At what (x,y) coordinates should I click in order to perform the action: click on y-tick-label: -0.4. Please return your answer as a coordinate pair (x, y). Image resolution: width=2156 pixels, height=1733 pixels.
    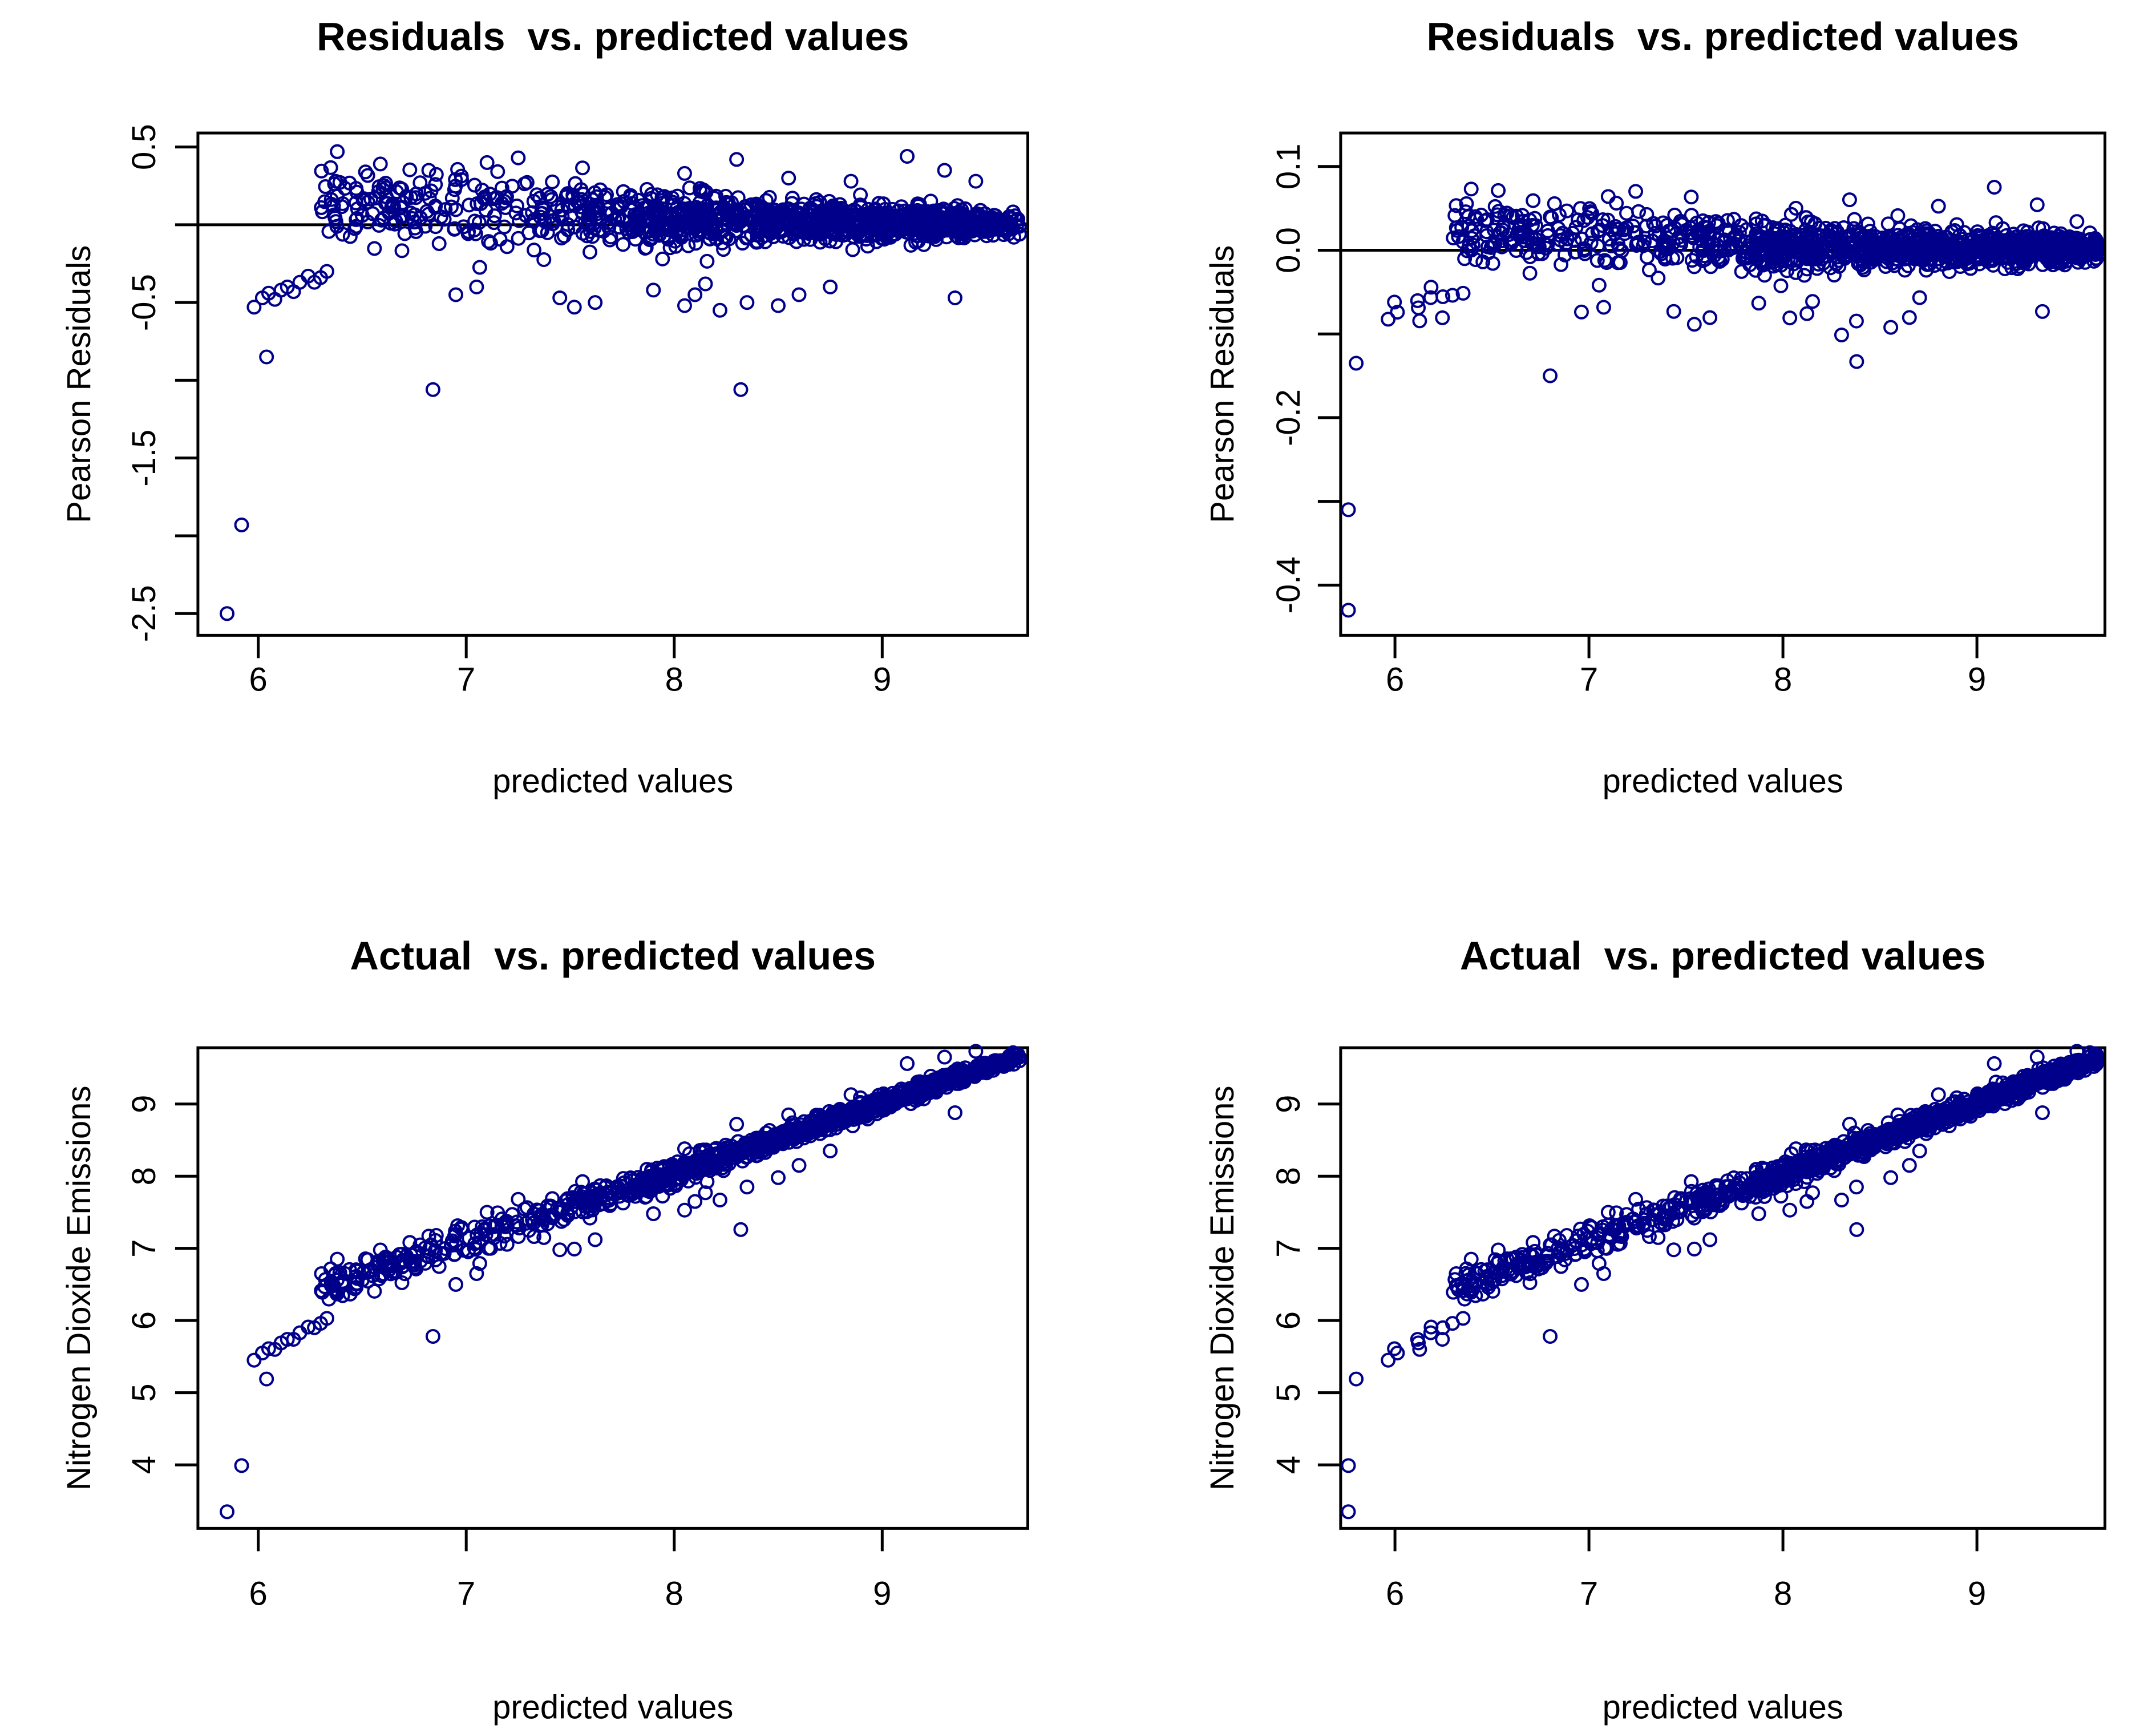
    Looking at the image, I should click on (1287, 585).